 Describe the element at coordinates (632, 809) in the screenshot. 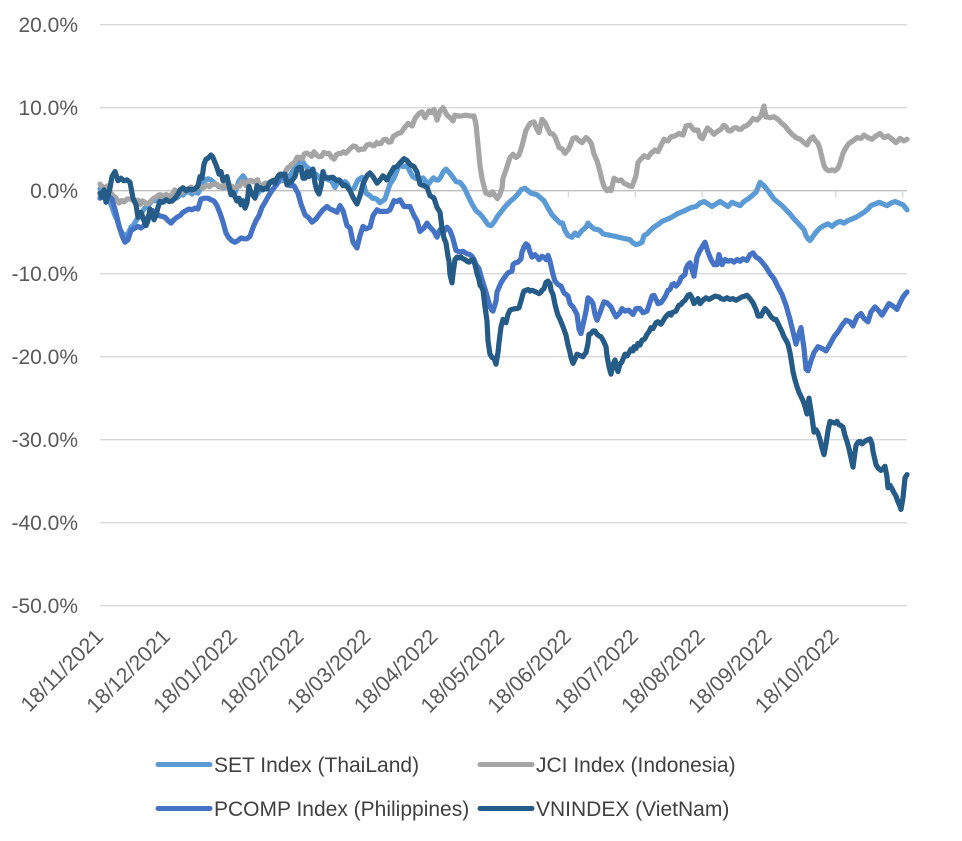

I see `svg-text: VNINDEX (VietNam)` at that location.